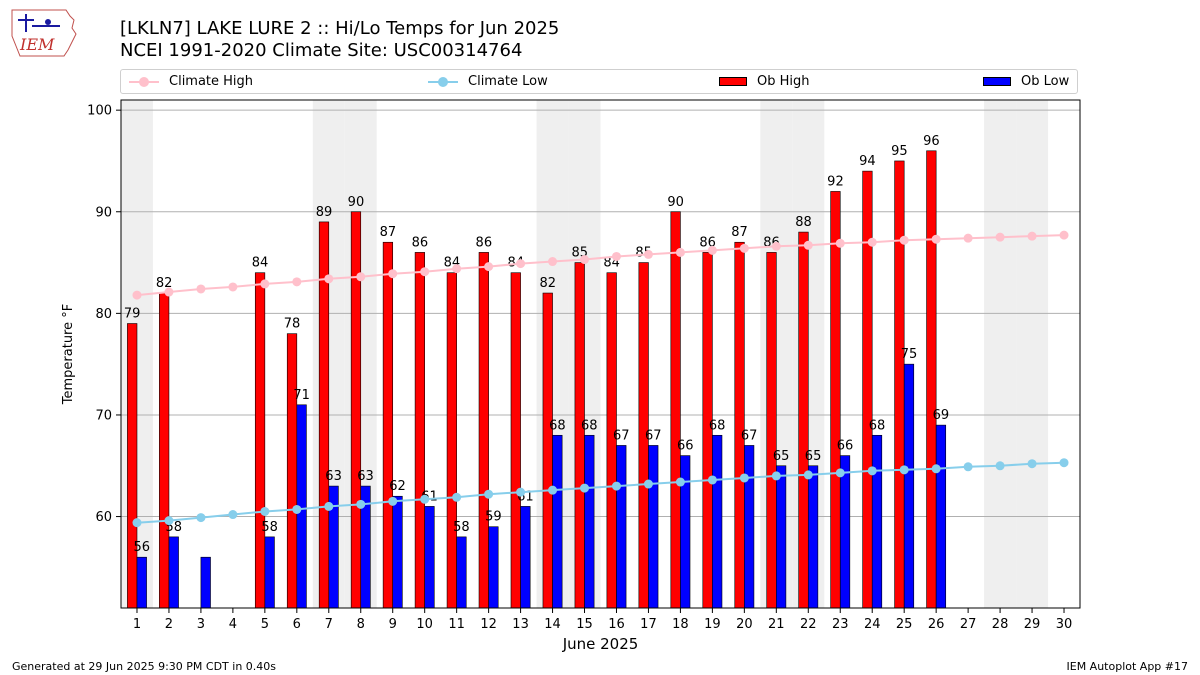 Image resolution: width=1200 pixels, height=675 pixels. What do you see at coordinates (164, 283) in the screenshot?
I see `ob-high-label: 82` at bounding box center [164, 283].